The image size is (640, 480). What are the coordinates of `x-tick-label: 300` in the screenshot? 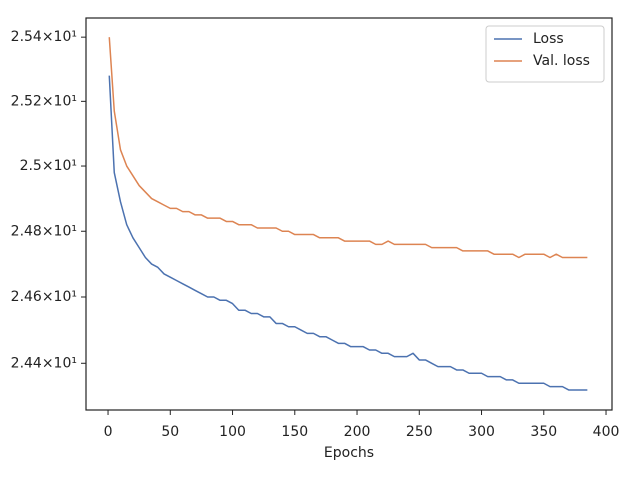 It's located at (481, 432).